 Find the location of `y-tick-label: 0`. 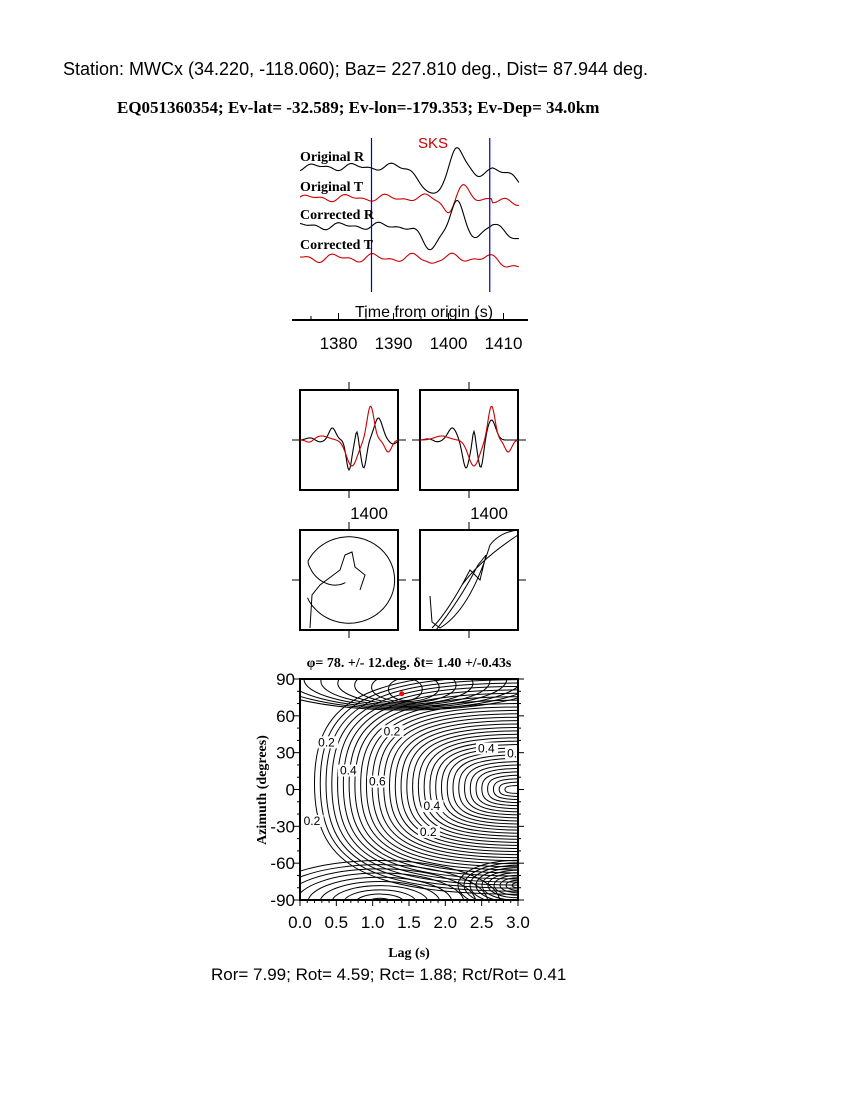

y-tick-label: 0 is located at coordinates (290, 790).